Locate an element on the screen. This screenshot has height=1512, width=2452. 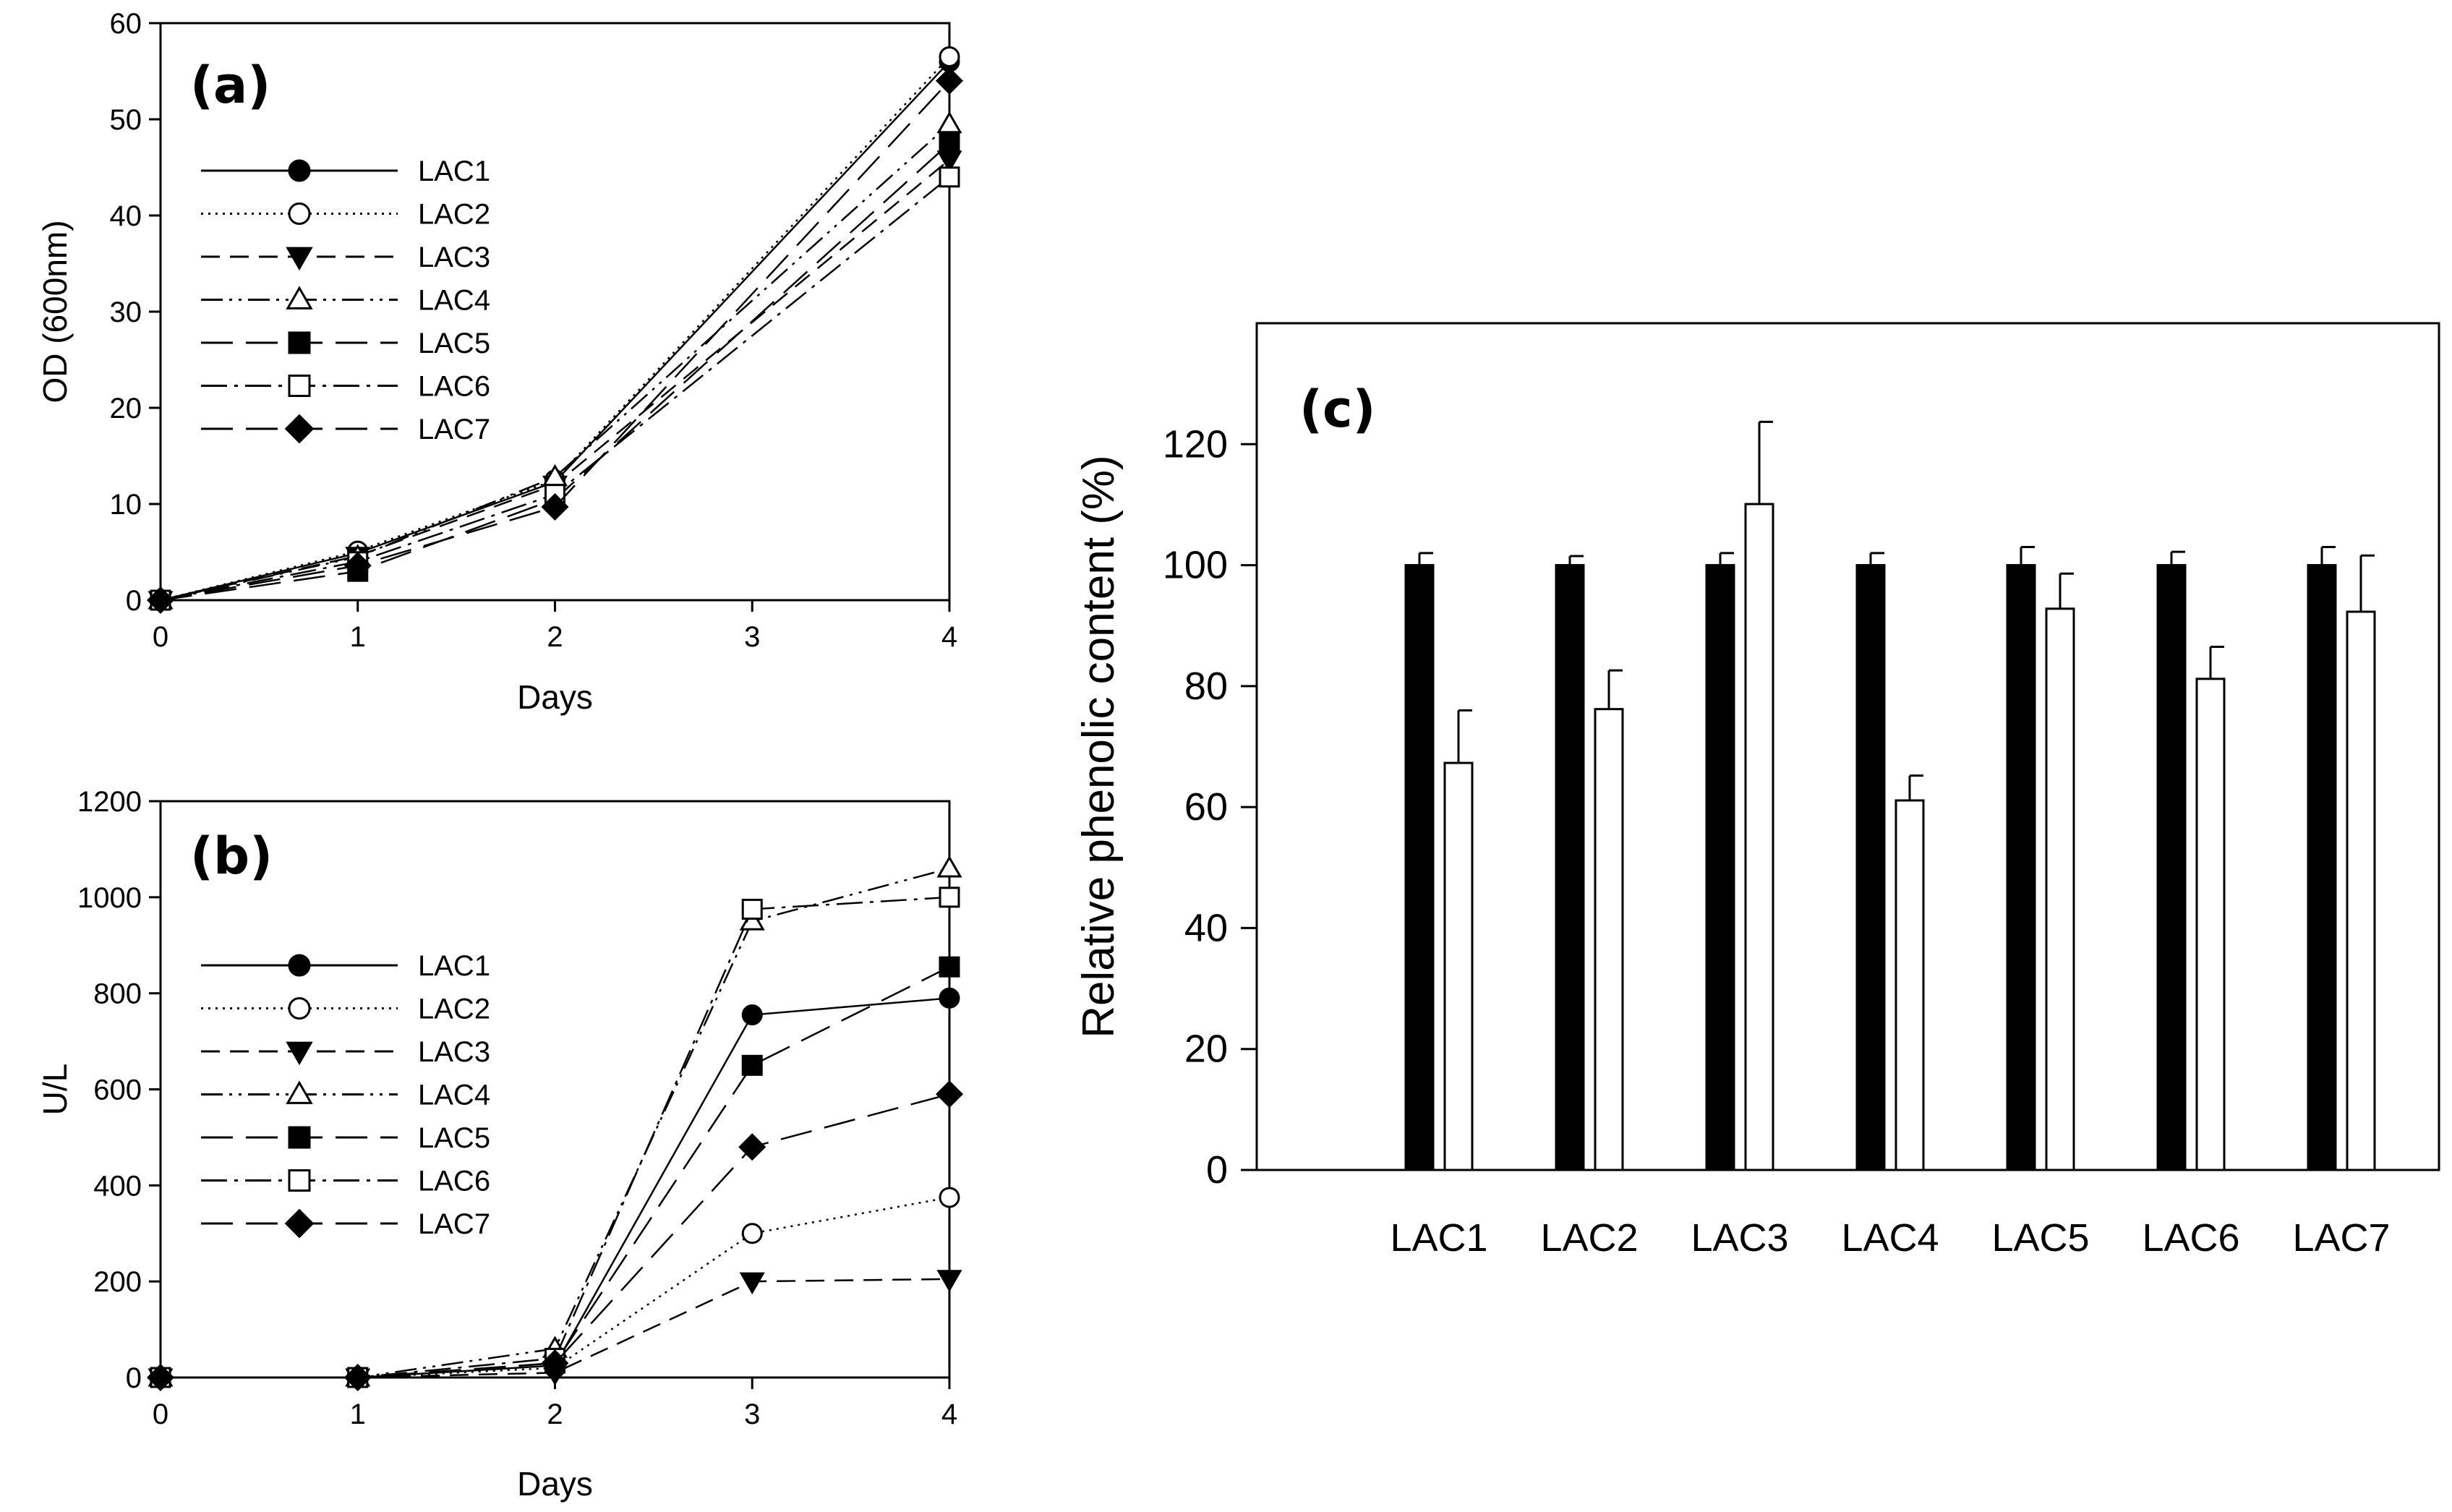
plot-frame is located at coordinates (555, 1089).